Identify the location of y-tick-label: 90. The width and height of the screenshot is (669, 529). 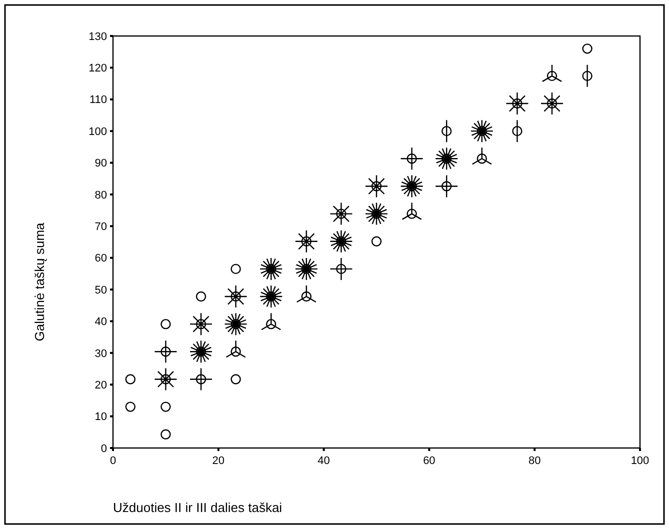
(100, 164).